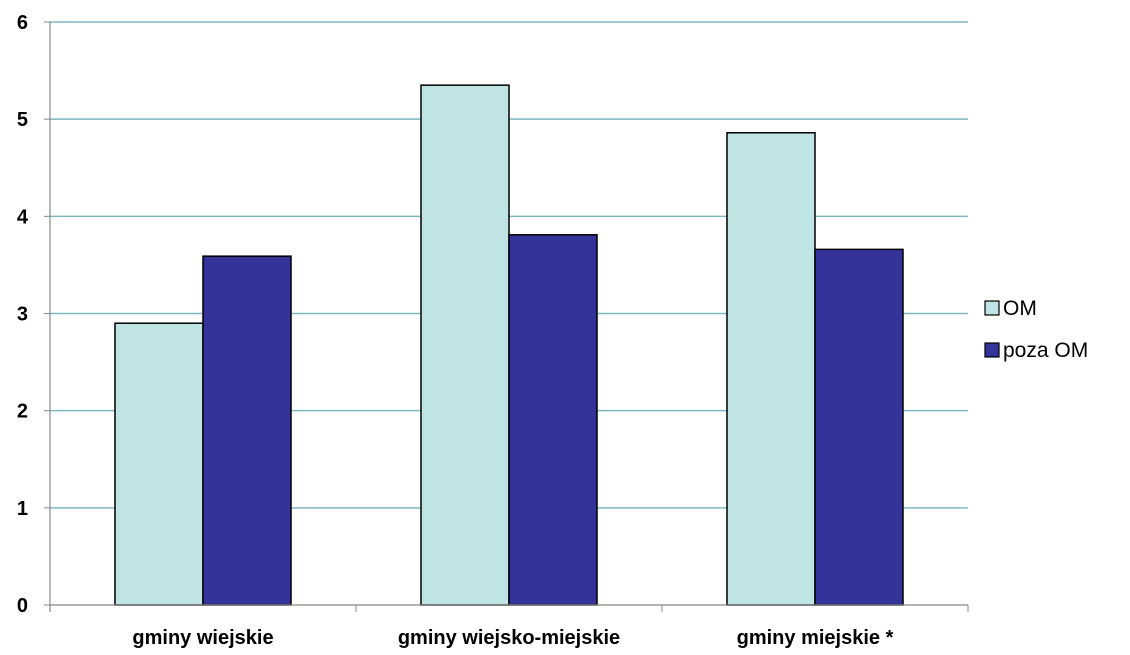  Describe the element at coordinates (1045, 350) in the screenshot. I see `legend-label-poza-om: poza OM` at that location.